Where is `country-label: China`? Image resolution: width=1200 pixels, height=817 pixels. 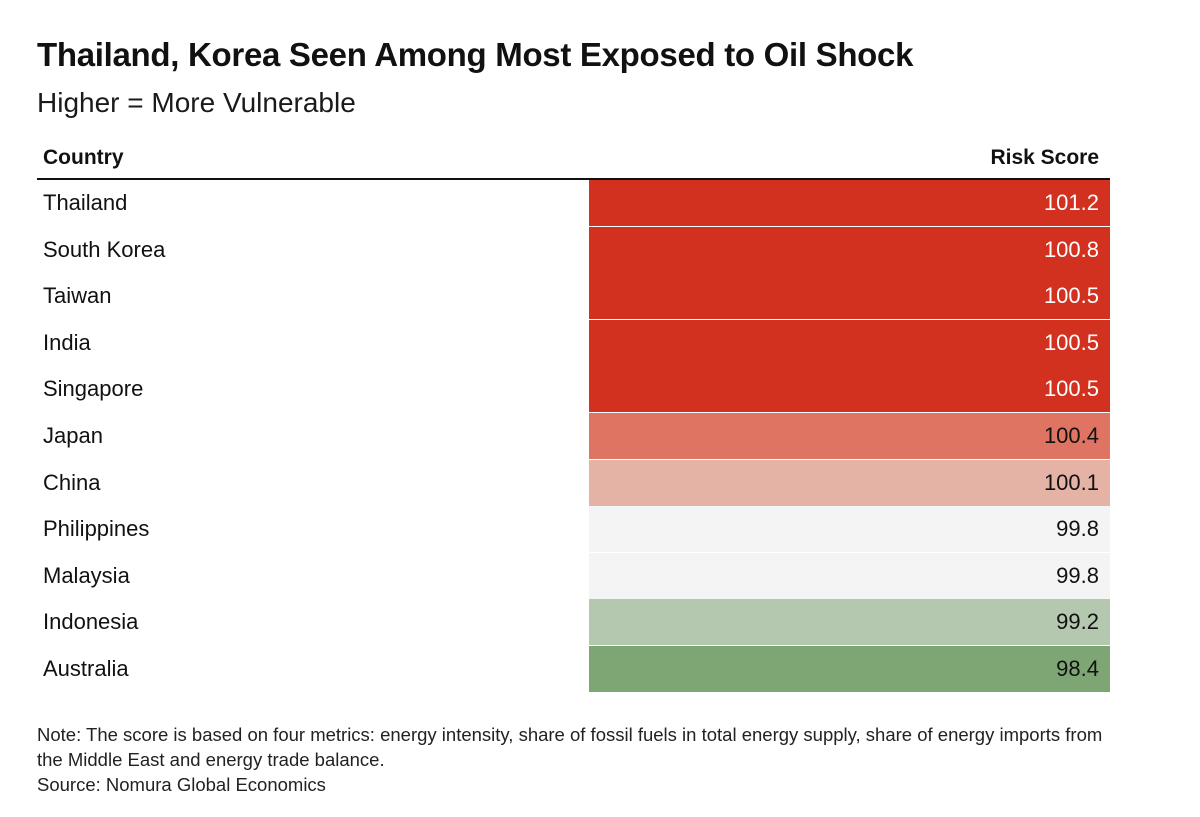 country-label: China is located at coordinates (72, 482).